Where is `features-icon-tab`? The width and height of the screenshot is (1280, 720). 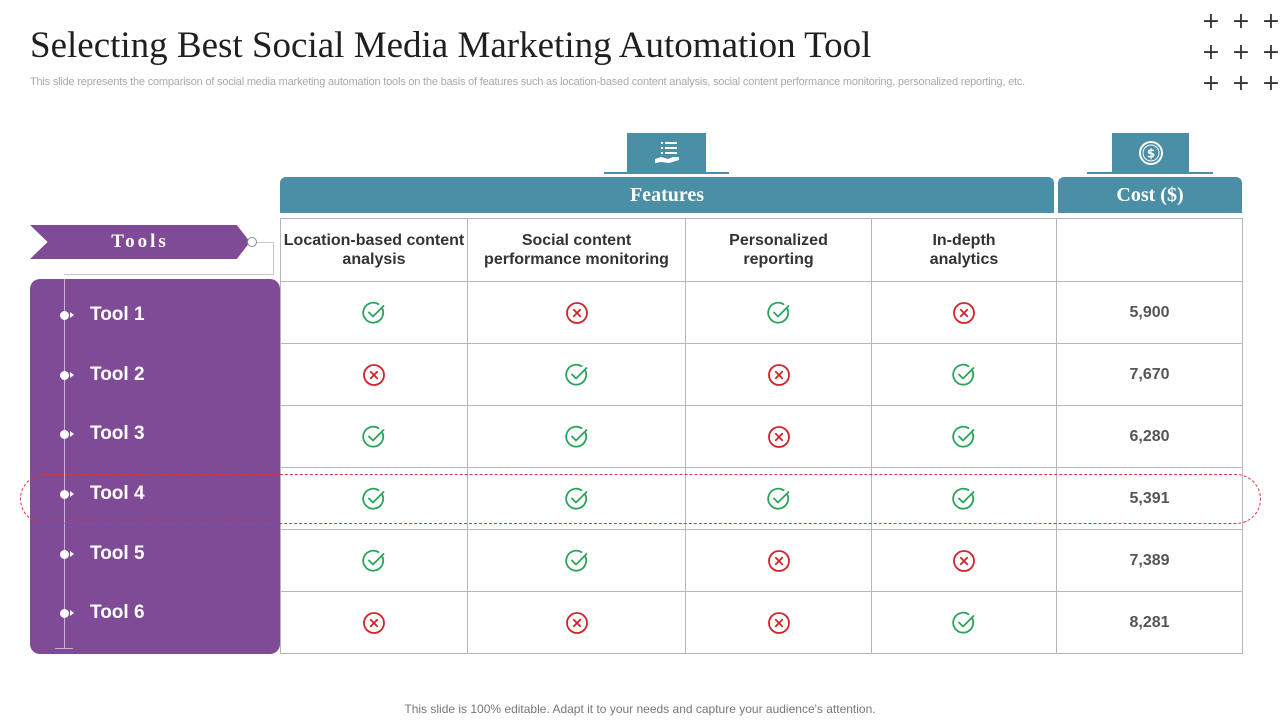 features-icon-tab is located at coordinates (666, 153).